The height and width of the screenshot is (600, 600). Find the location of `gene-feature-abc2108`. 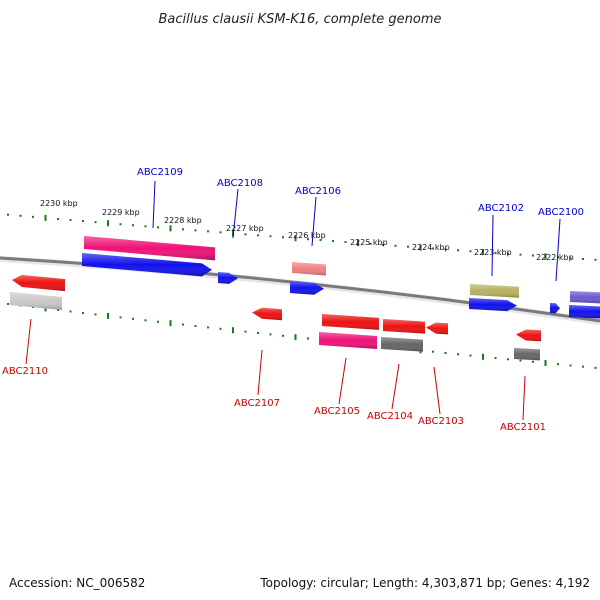

gene-feature-abc2108 is located at coordinates (228, 278).